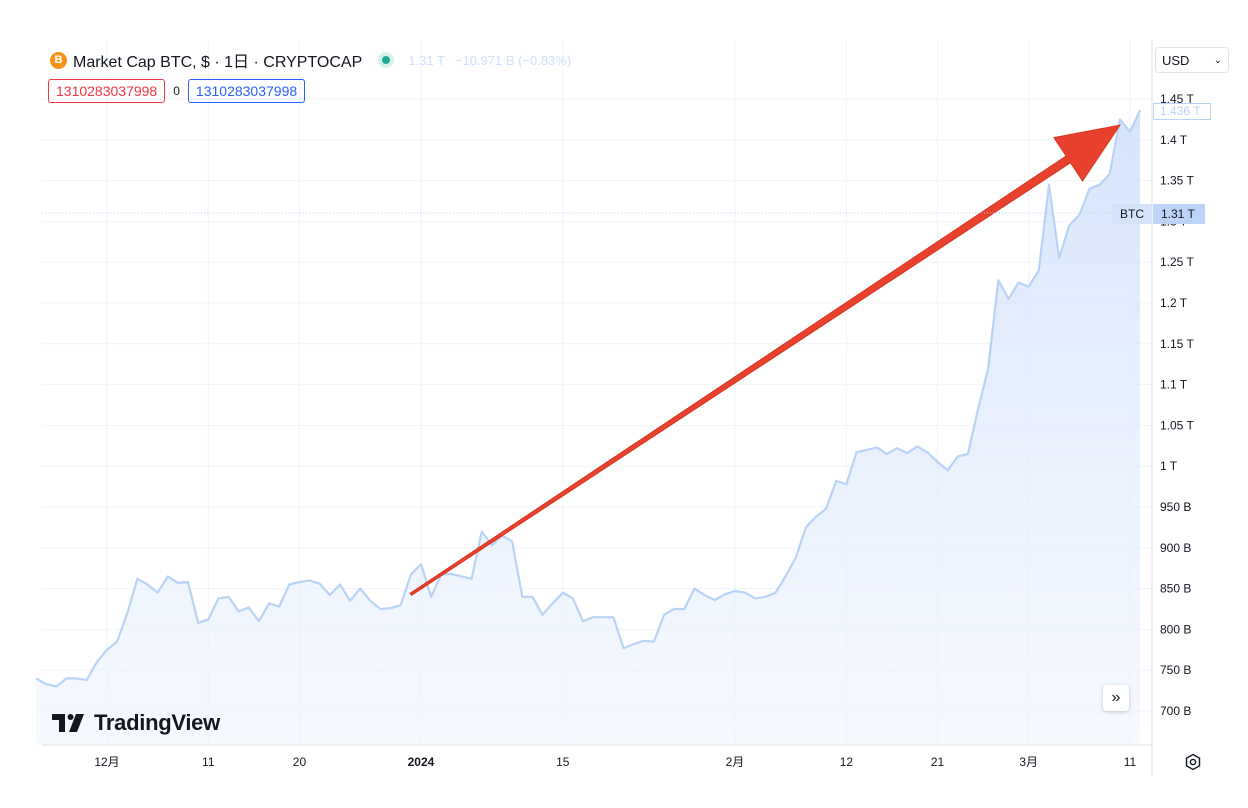  I want to click on x-tick-label: 3月, so click(1028, 762).